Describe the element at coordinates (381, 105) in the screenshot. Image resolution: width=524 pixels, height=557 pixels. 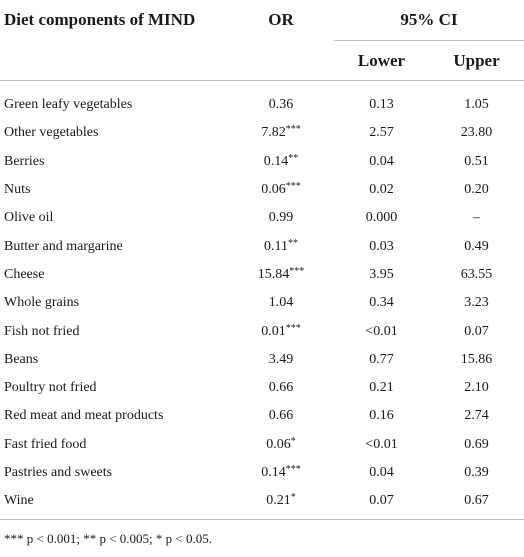
I see `ci-lower: 0.13` at that location.